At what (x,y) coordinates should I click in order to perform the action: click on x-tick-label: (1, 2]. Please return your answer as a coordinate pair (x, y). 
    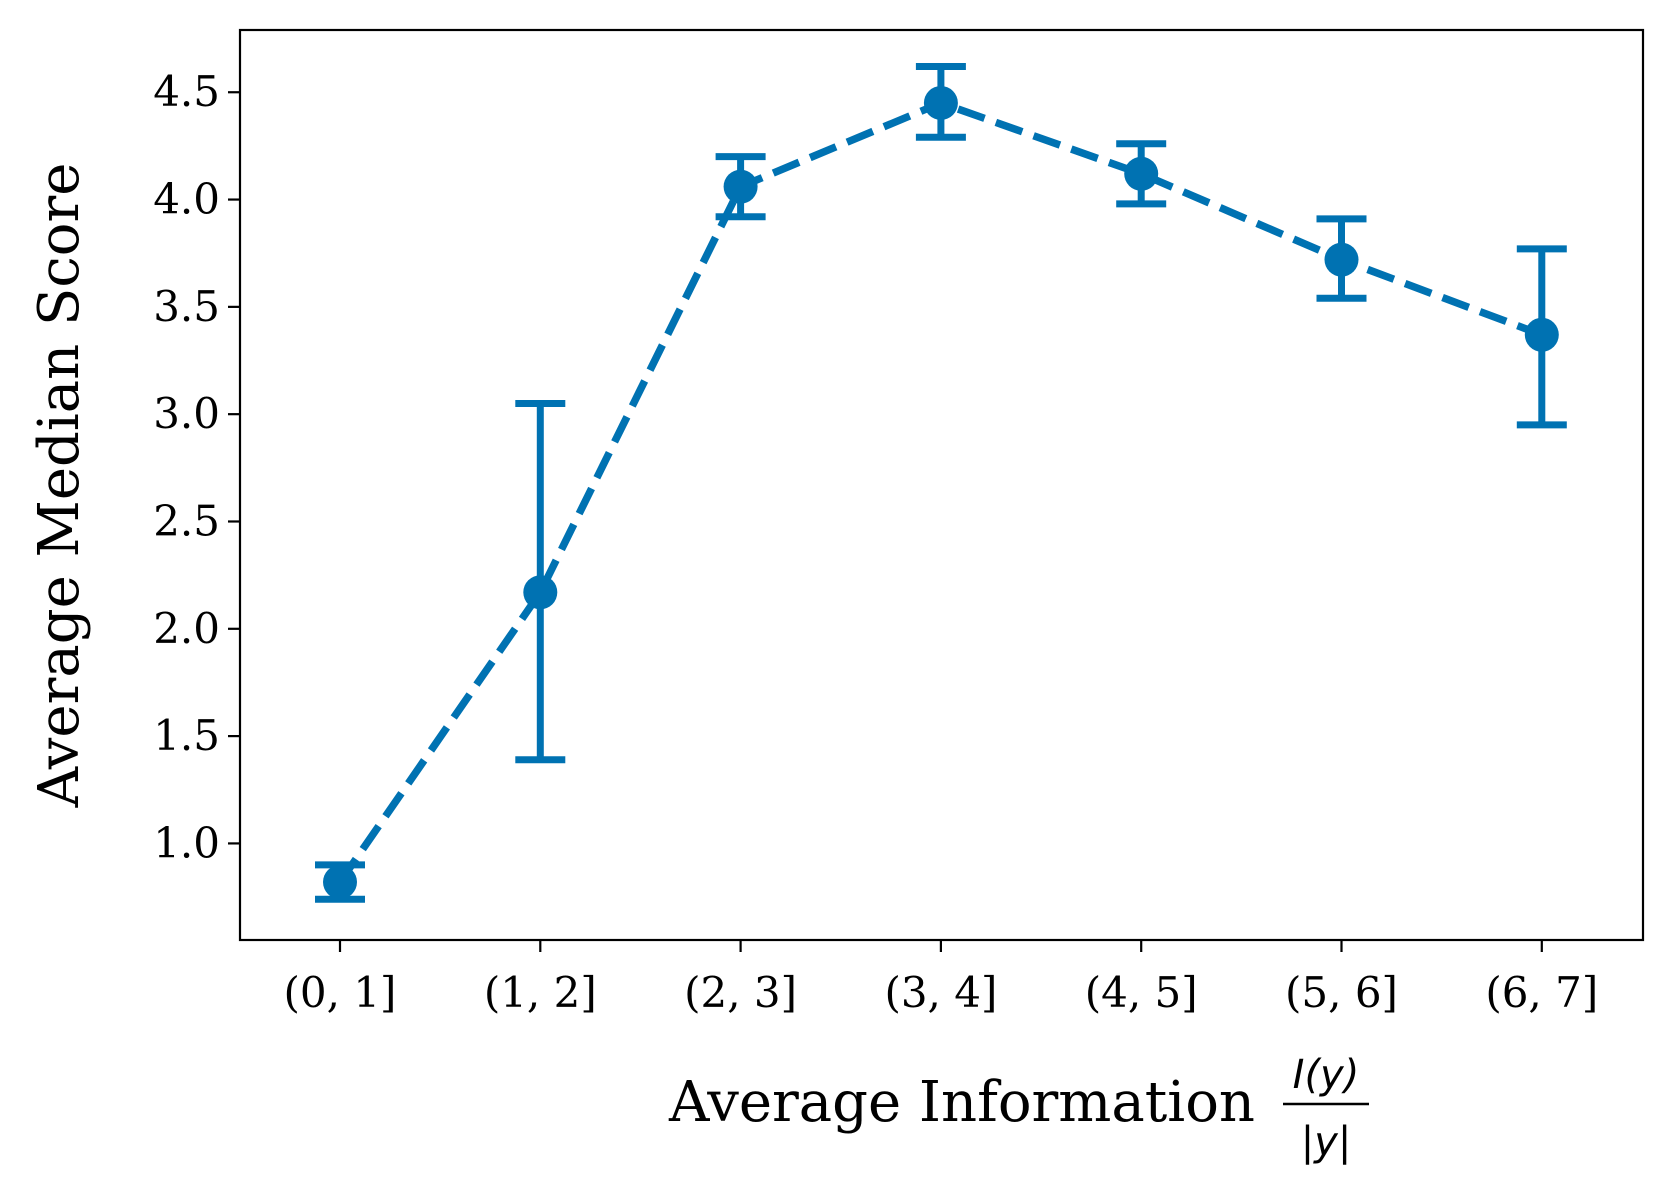
    Looking at the image, I should click on (540, 992).